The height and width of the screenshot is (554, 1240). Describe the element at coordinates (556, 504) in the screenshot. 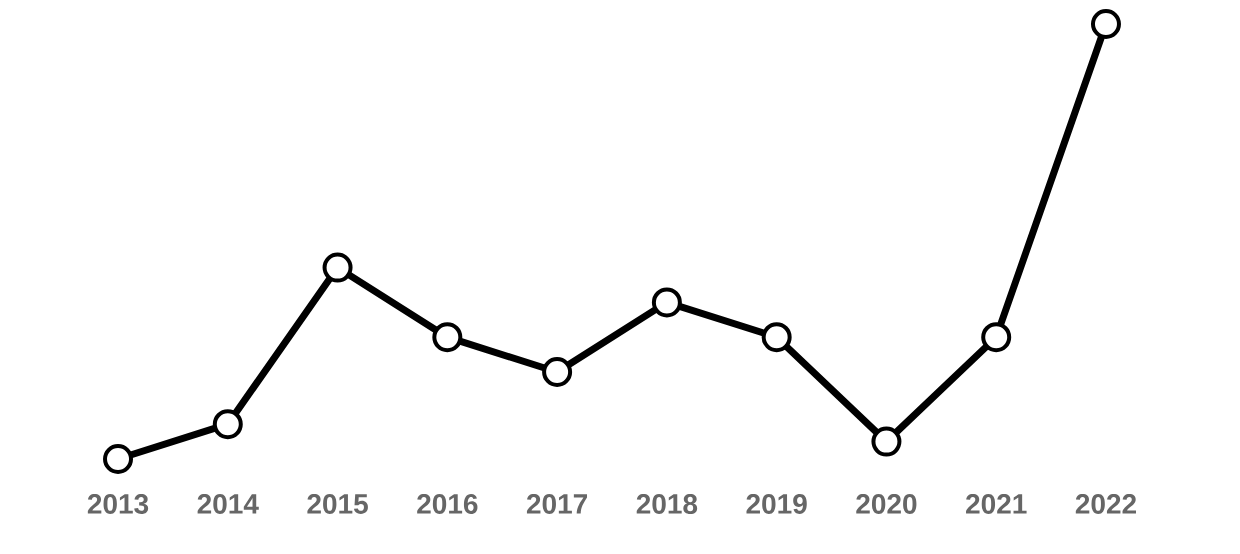

I see `x-tick-label: 2017` at that location.